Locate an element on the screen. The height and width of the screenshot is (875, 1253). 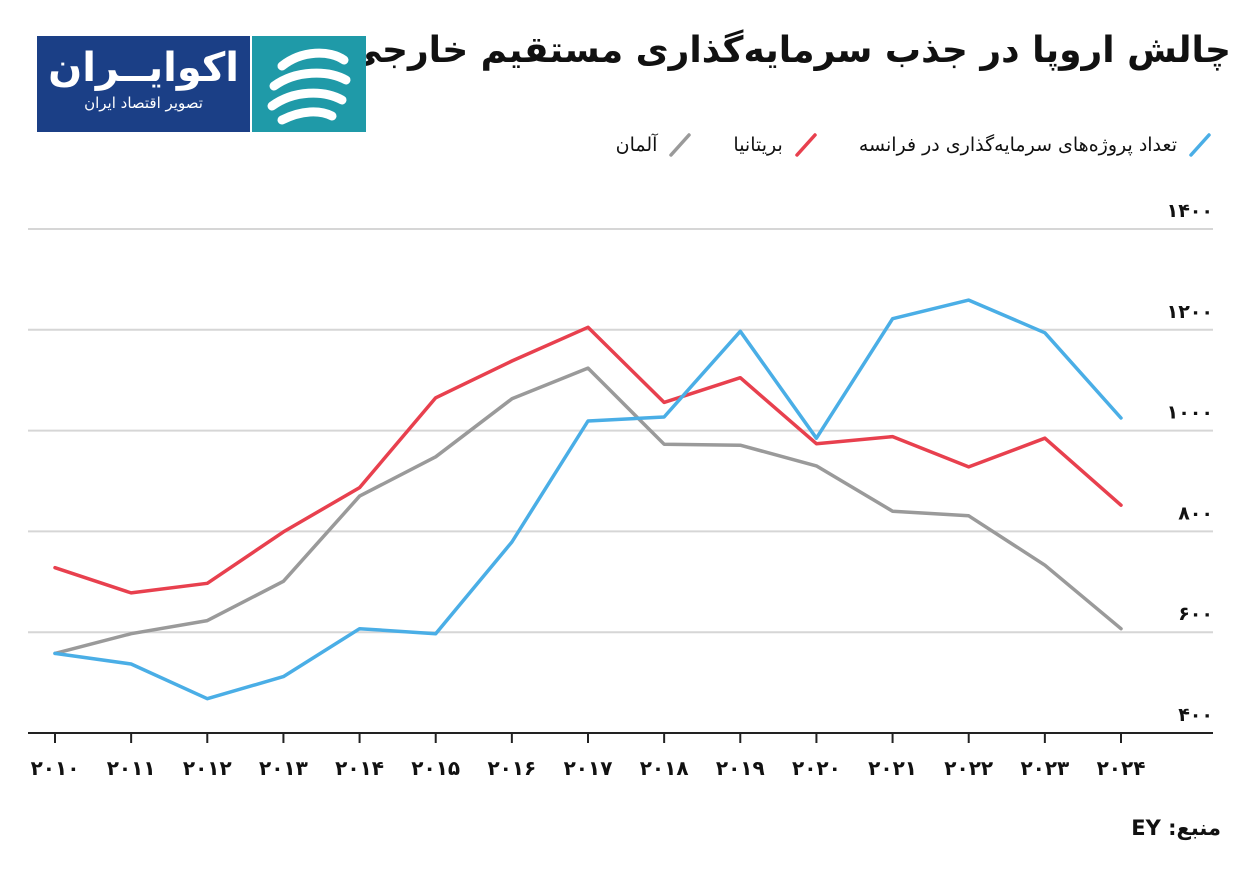
x-tick-label: ۲۰۱۵ is located at coordinates (435, 768).